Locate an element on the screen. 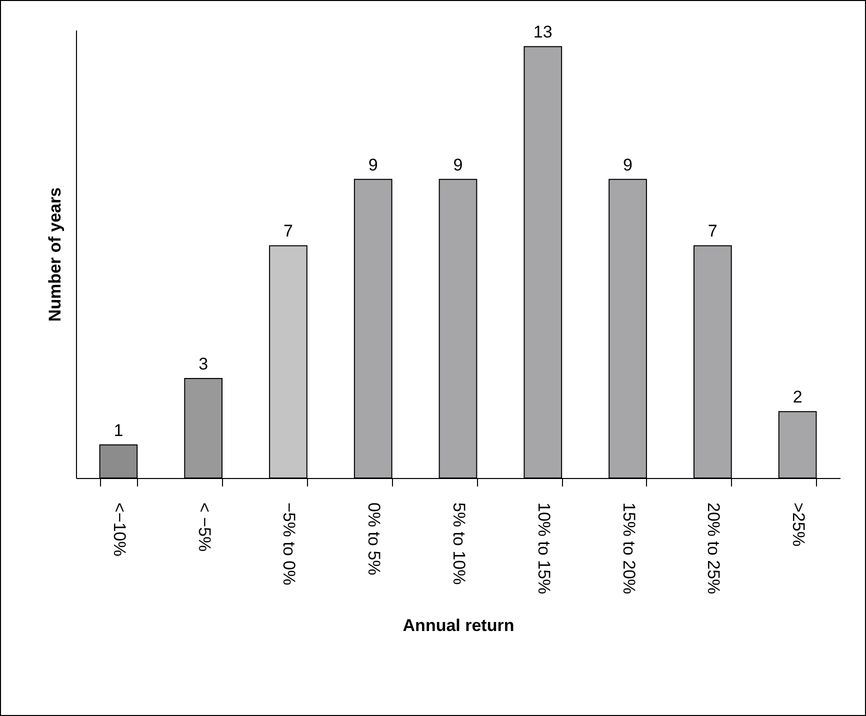 The height and width of the screenshot is (716, 866). y-axis-title: Number of years is located at coordinates (55, 254).